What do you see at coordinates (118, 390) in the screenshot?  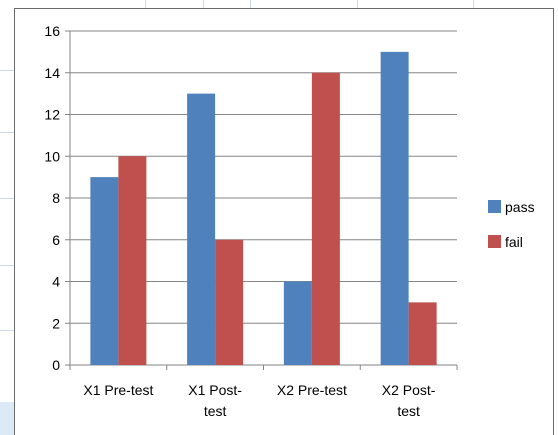 I see `x-tick-label: X1 Pre-test` at bounding box center [118, 390].